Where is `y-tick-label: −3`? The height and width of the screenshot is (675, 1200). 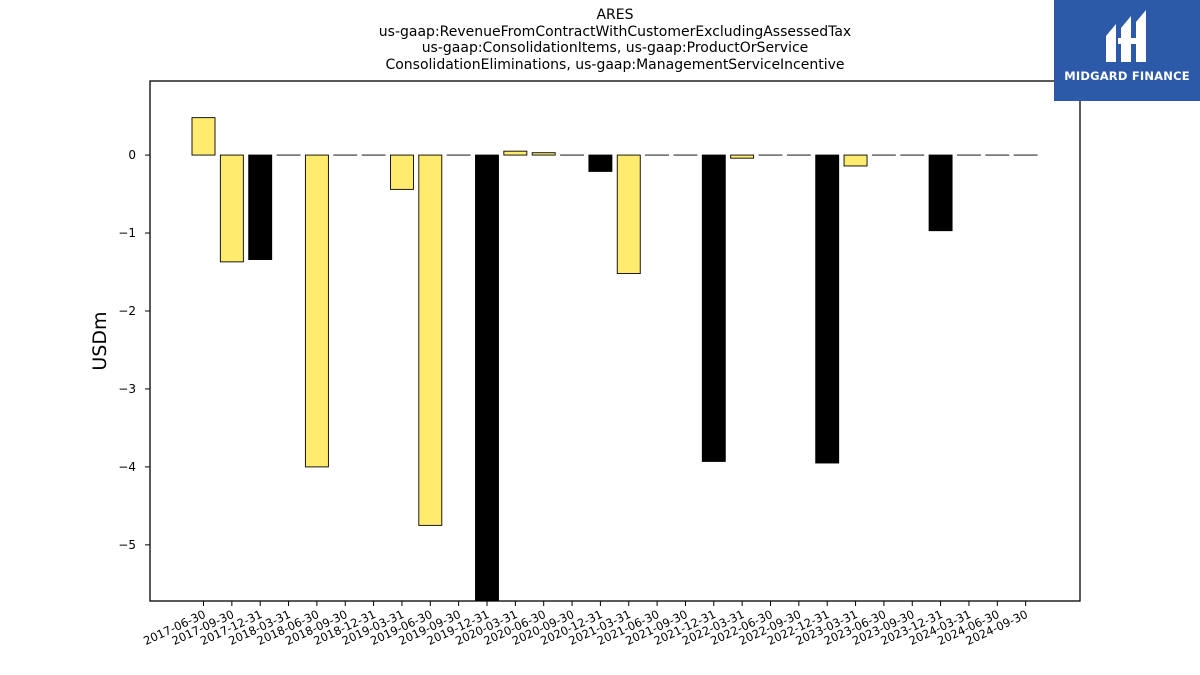 y-tick-label: −3 is located at coordinates (127, 389).